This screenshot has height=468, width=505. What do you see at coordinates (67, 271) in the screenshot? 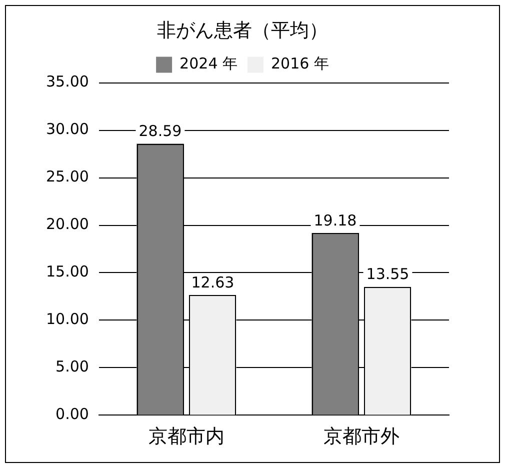
I see `y-tick-label: 15.00` at bounding box center [67, 271].